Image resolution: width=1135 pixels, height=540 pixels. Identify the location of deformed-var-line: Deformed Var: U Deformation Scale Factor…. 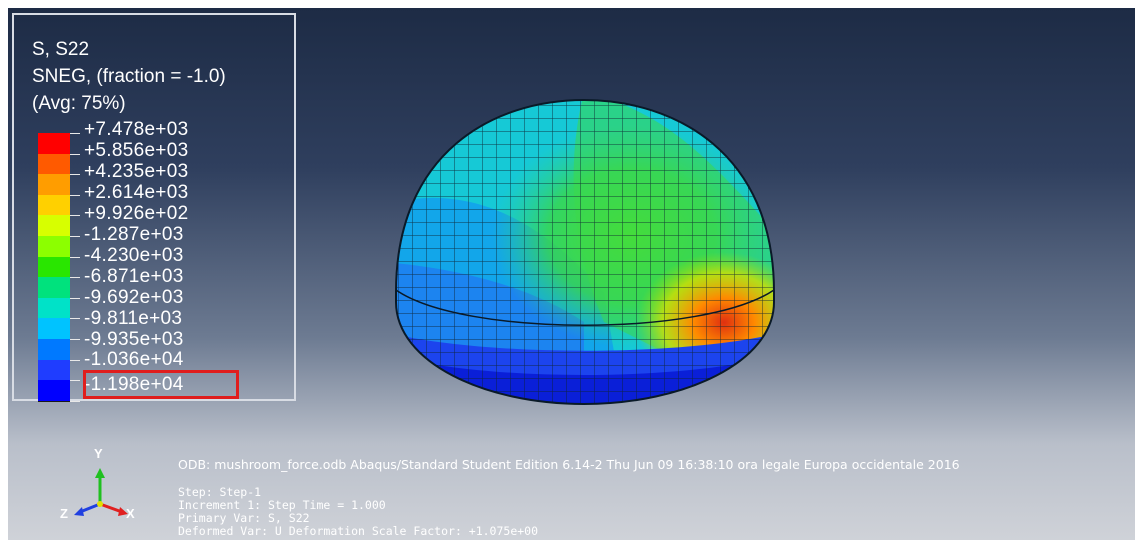
(358, 531).